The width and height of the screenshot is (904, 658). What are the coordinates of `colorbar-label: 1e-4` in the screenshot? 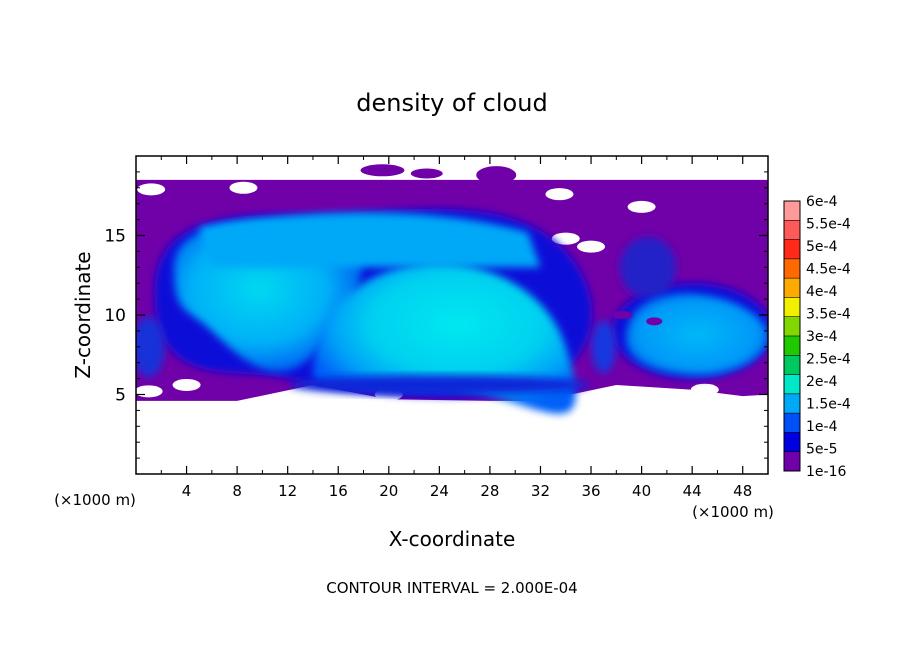 It's located at (822, 427).